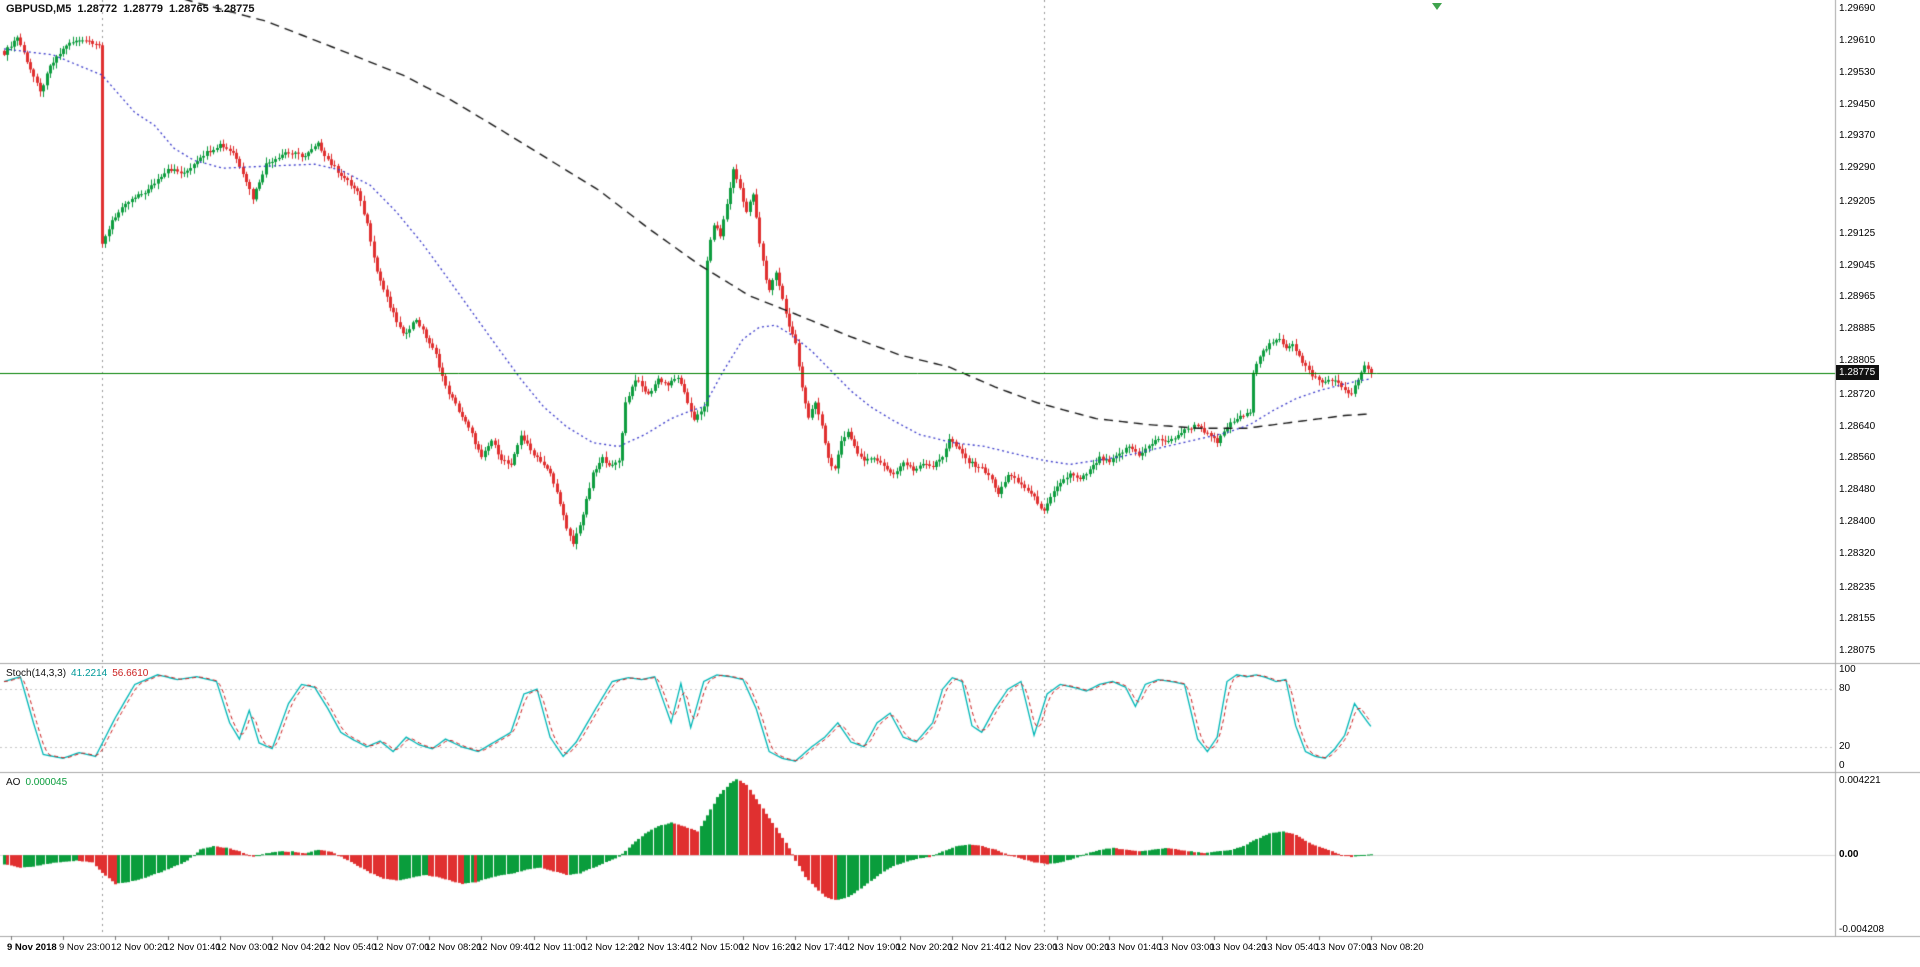 The height and width of the screenshot is (967, 1920). What do you see at coordinates (1842, 765) in the screenshot?
I see `stoch-tick-label: 0` at bounding box center [1842, 765].